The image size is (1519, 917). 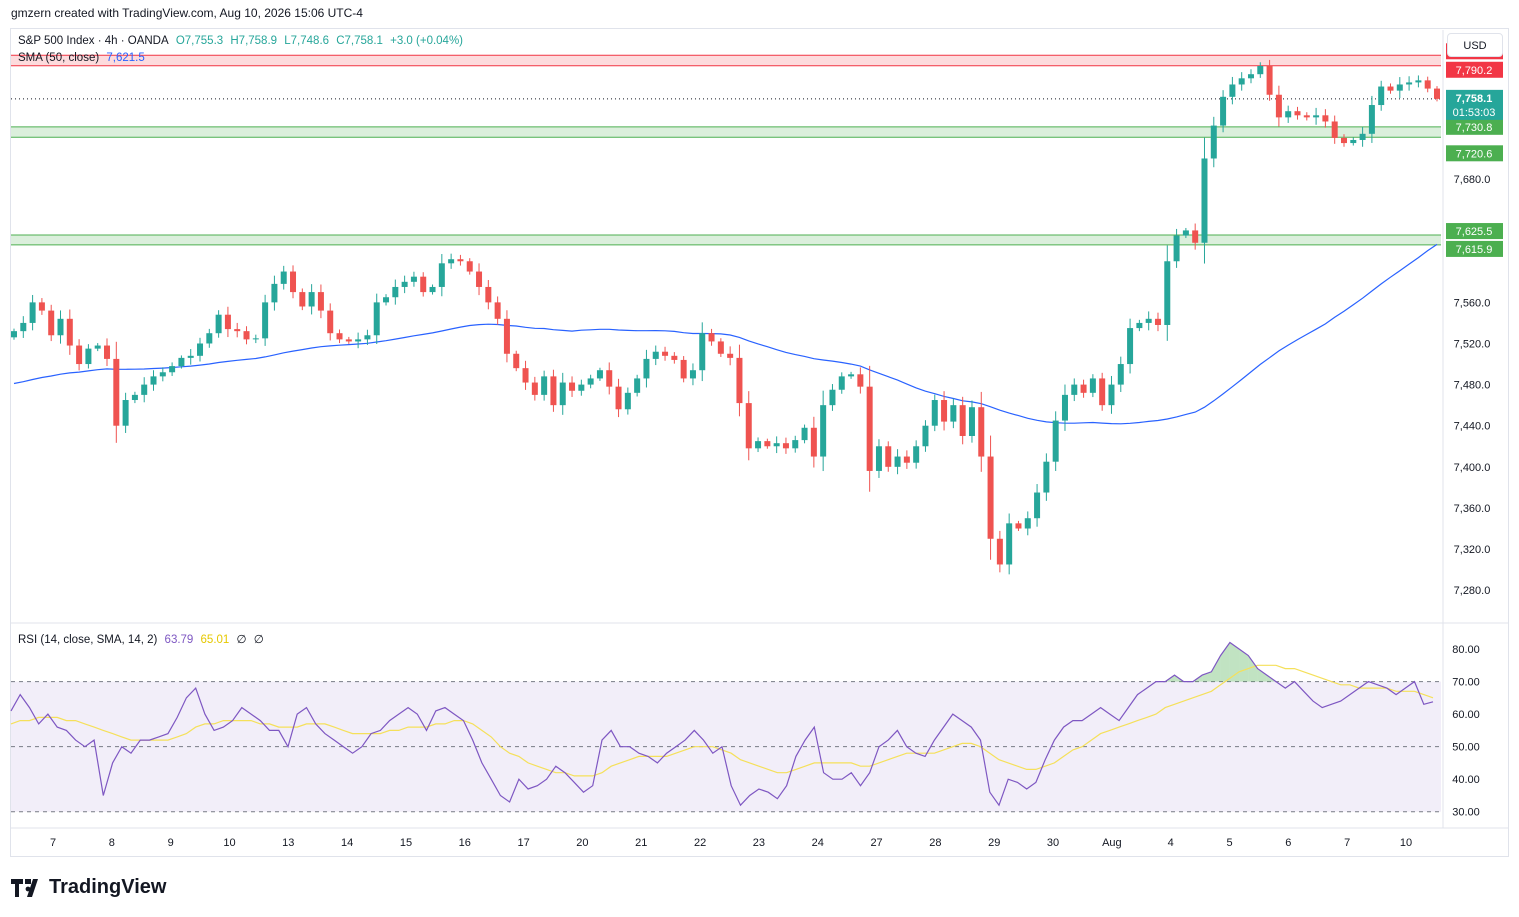 I want to click on last-price-tag: 7,758.1, so click(x=1474, y=99).